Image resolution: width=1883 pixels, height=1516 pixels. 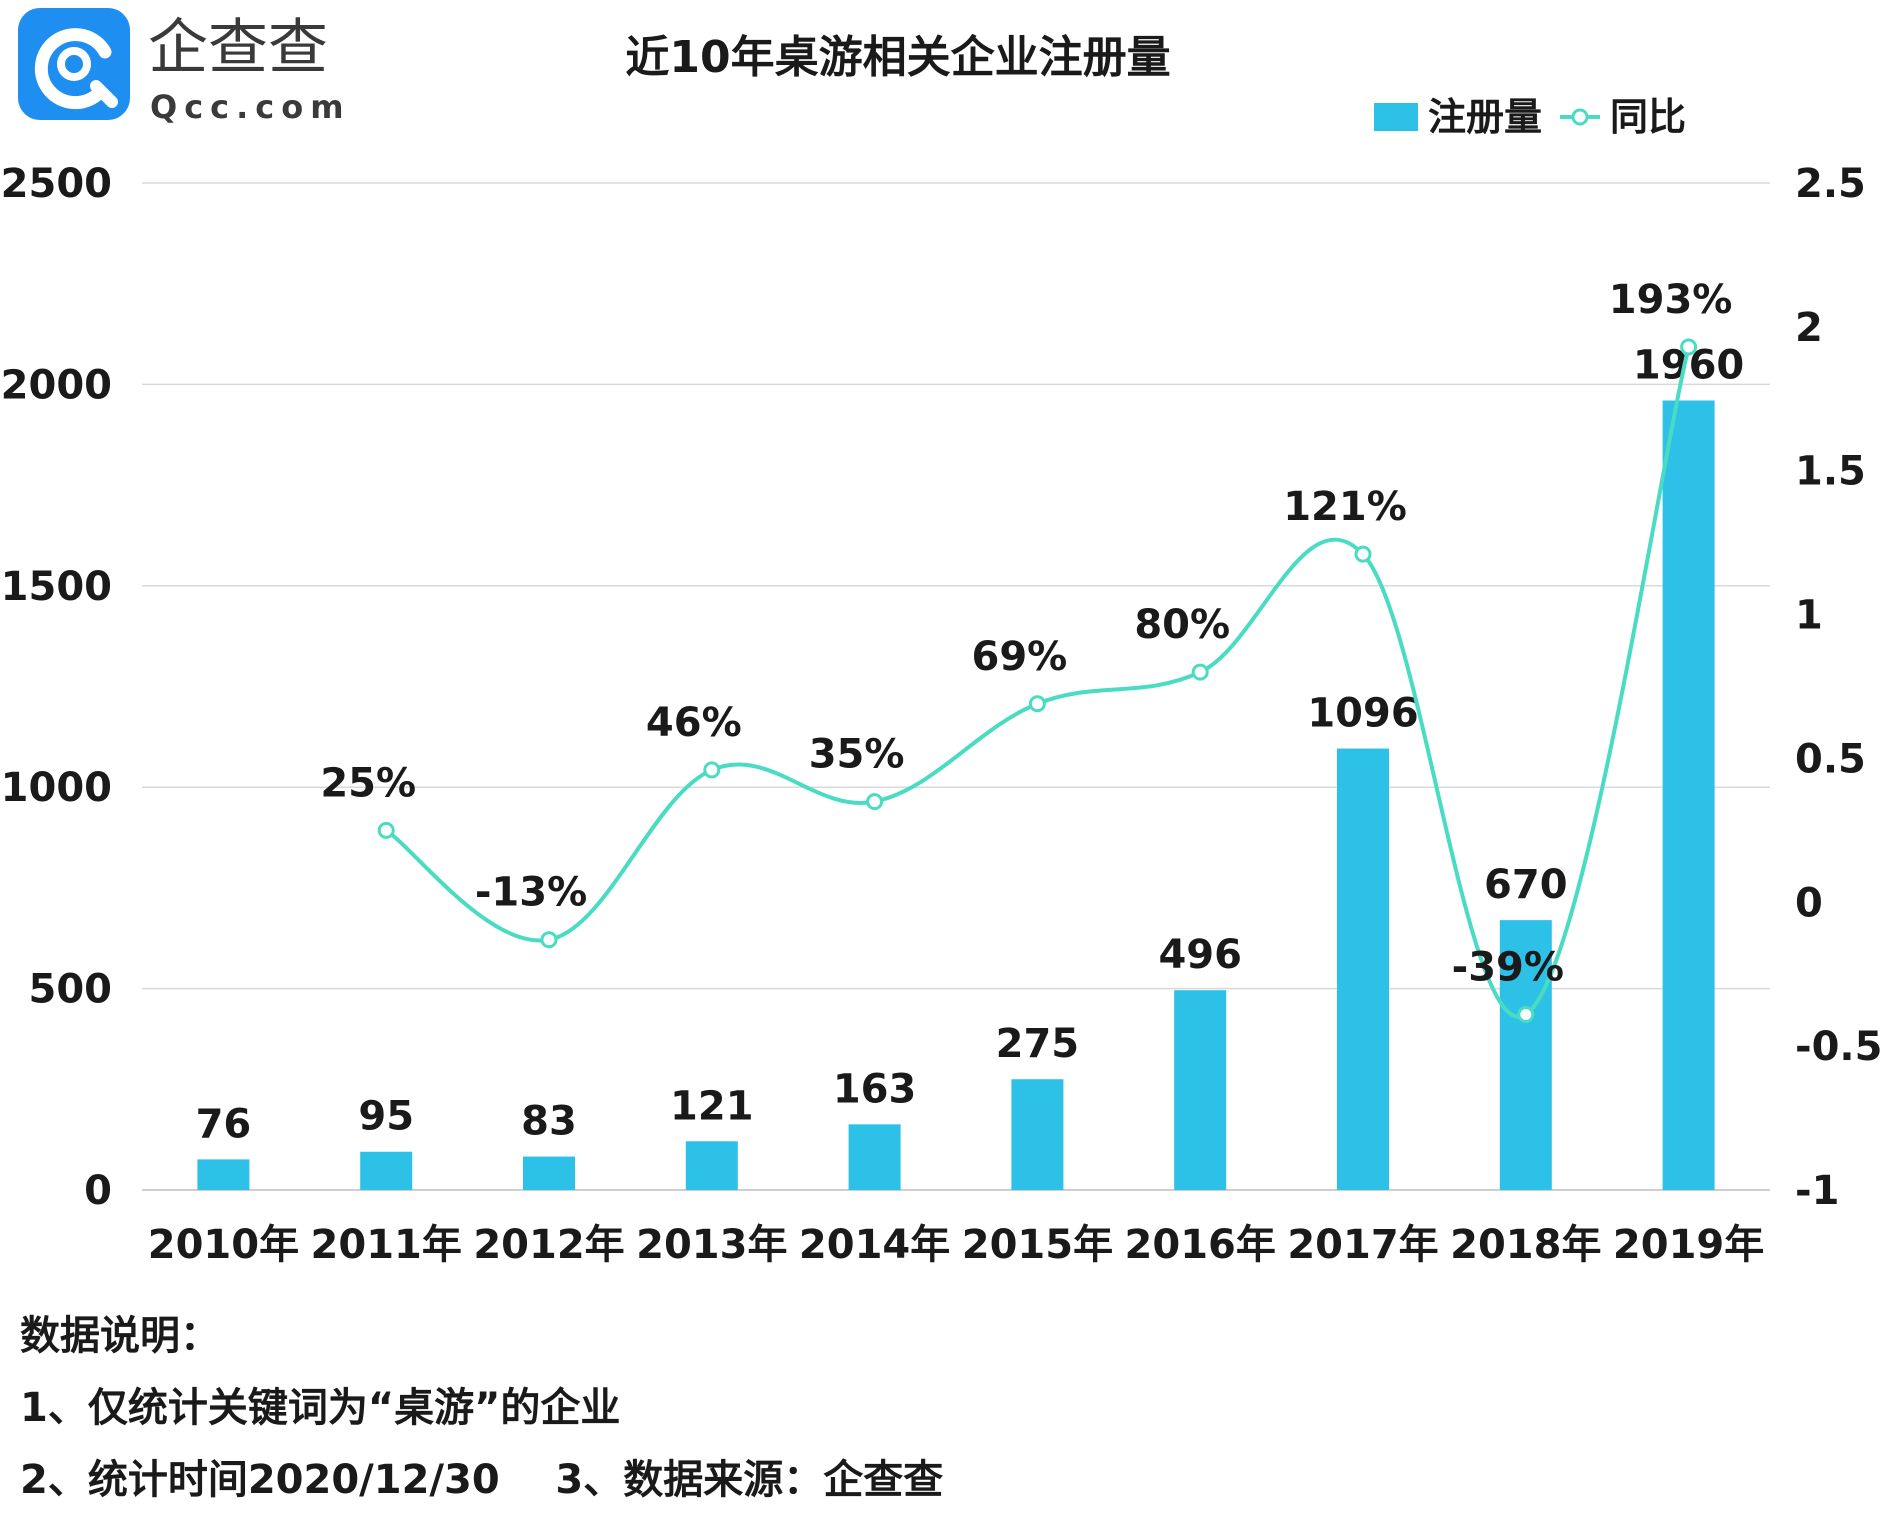 I want to click on x-tick-label: 2012年, so click(x=548, y=1245).